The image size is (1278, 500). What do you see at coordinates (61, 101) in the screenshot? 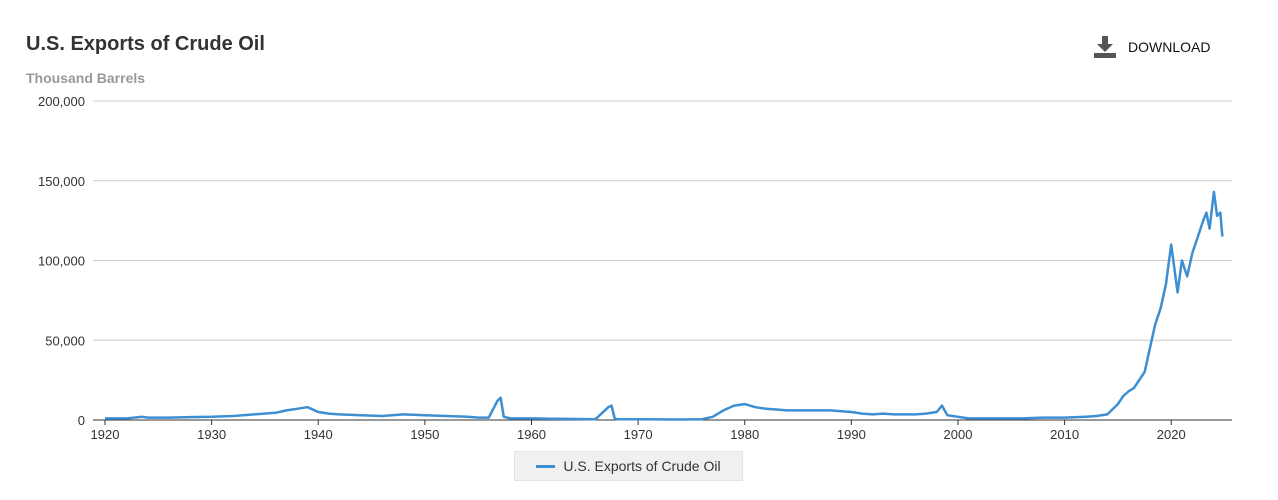
I see `y-tick-label: 200,000` at bounding box center [61, 101].